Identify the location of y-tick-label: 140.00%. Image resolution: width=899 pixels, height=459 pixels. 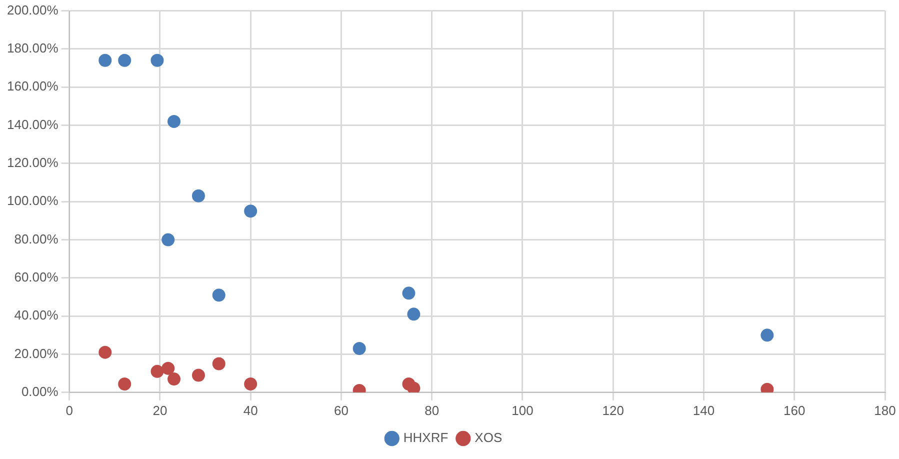
(32, 124).